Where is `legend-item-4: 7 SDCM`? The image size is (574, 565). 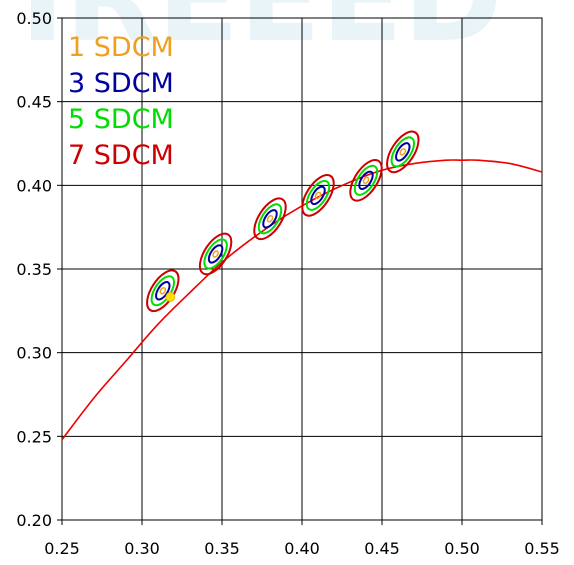
legend-item-4: 7 SDCM is located at coordinates (121, 155).